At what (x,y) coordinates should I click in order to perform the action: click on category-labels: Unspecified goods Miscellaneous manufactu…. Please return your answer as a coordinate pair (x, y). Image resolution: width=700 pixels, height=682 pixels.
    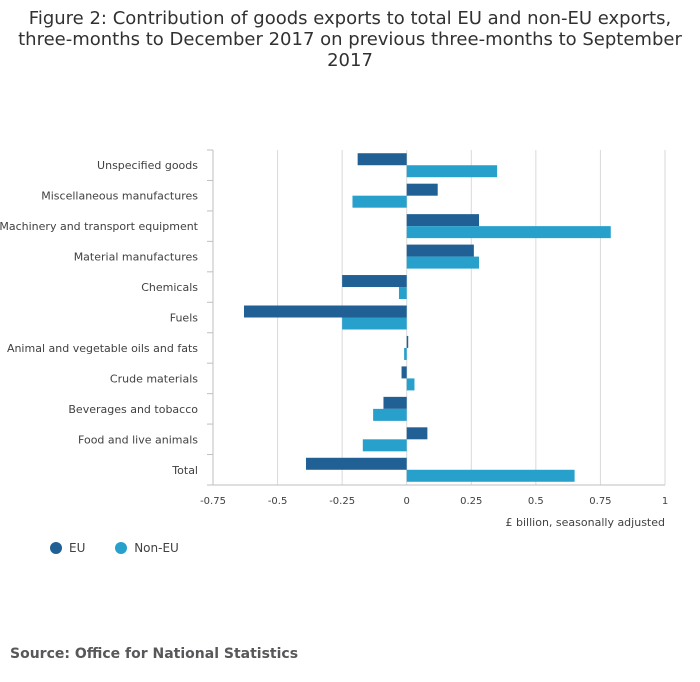
    Looking at the image, I should click on (99, 318).